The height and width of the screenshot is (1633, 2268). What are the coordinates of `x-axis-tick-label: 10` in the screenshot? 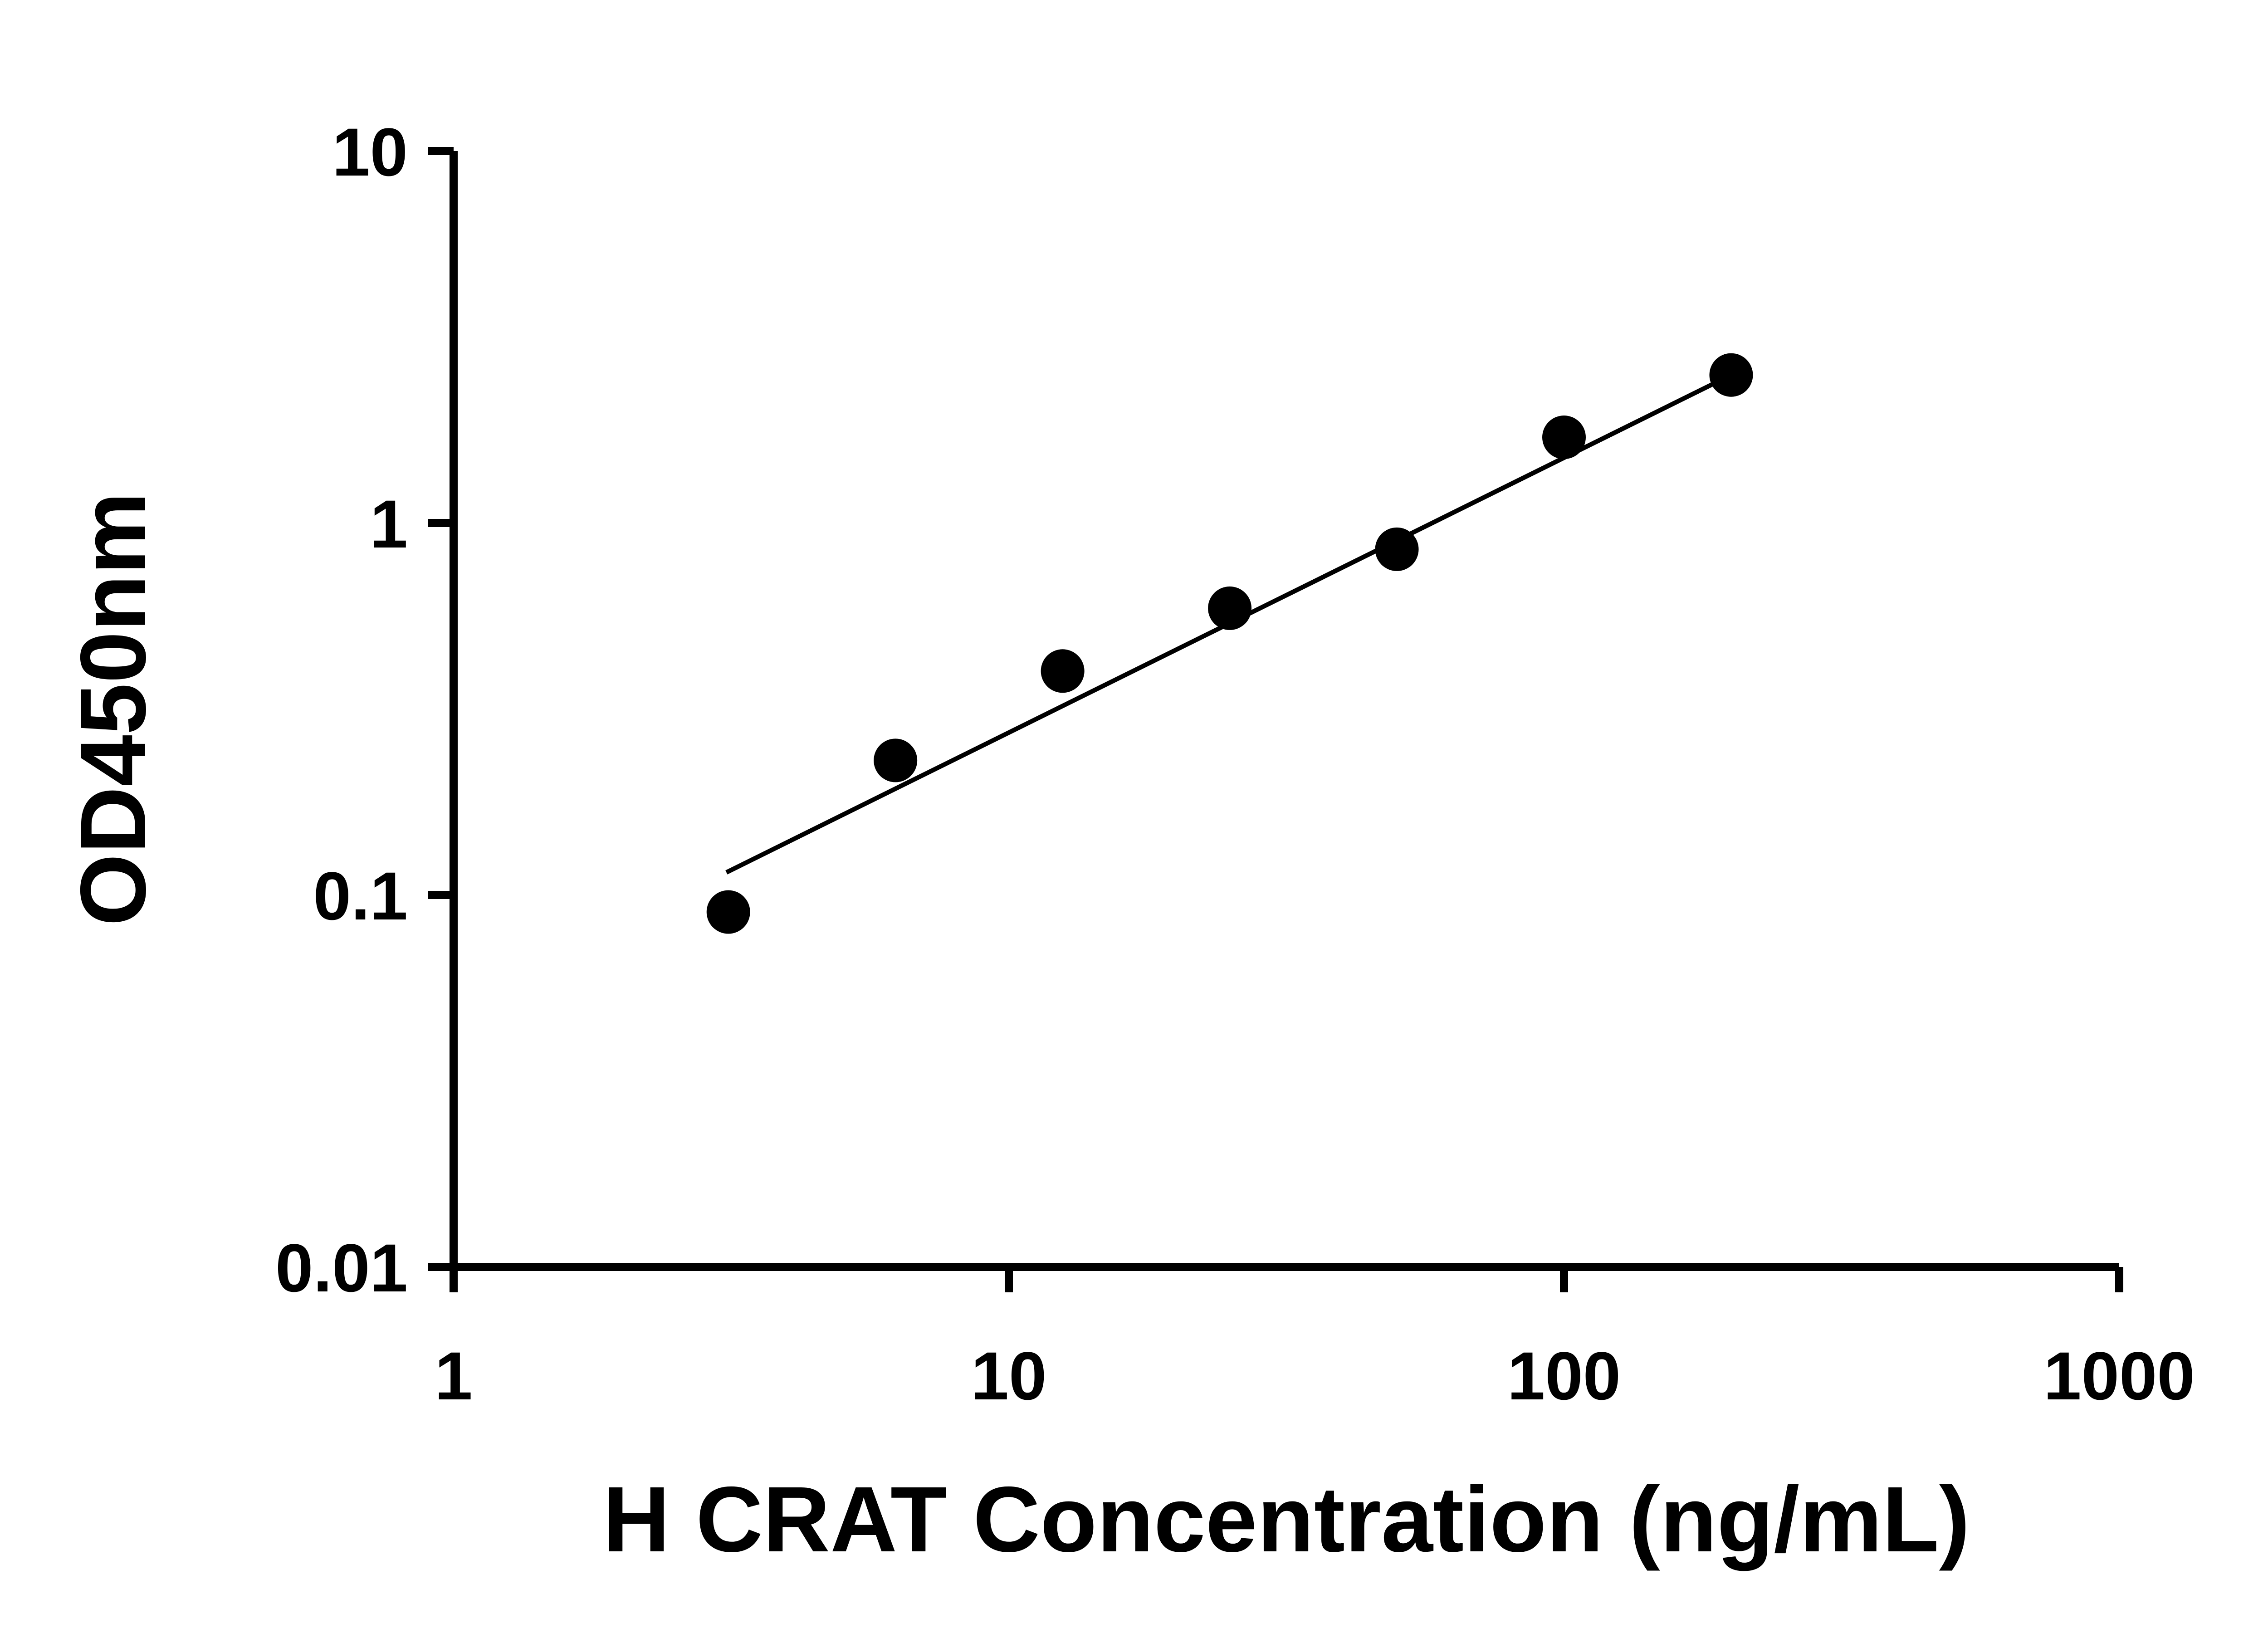 It's located at (1009, 1376).